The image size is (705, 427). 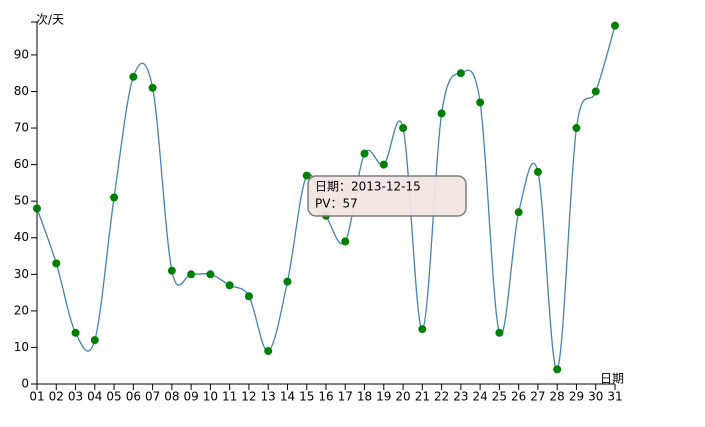 What do you see at coordinates (345, 397) in the screenshot?
I see `x-tick-label: 17` at bounding box center [345, 397].